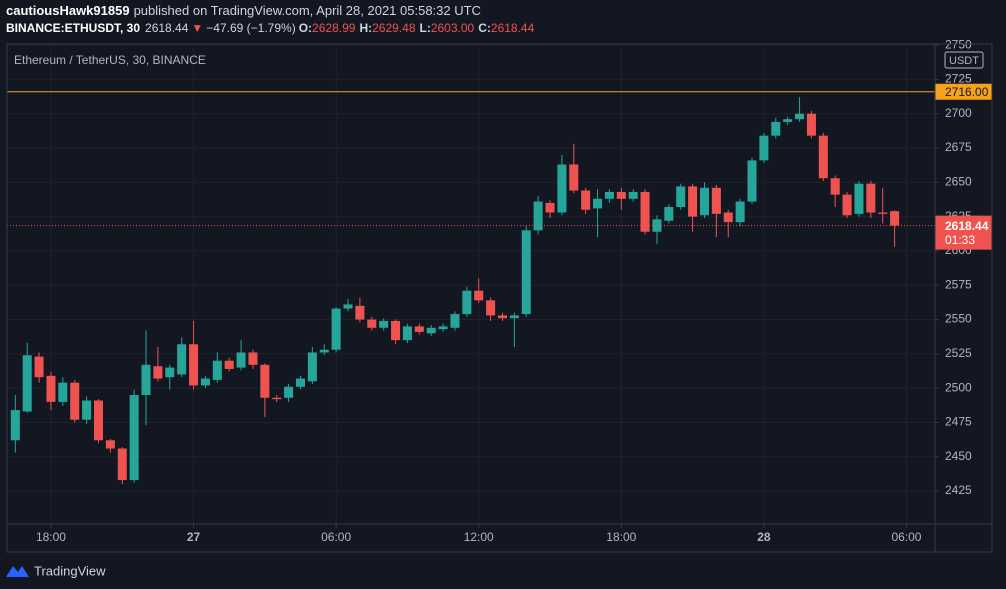 This screenshot has height=589, width=1006. I want to click on o-label: O:, so click(305, 28).